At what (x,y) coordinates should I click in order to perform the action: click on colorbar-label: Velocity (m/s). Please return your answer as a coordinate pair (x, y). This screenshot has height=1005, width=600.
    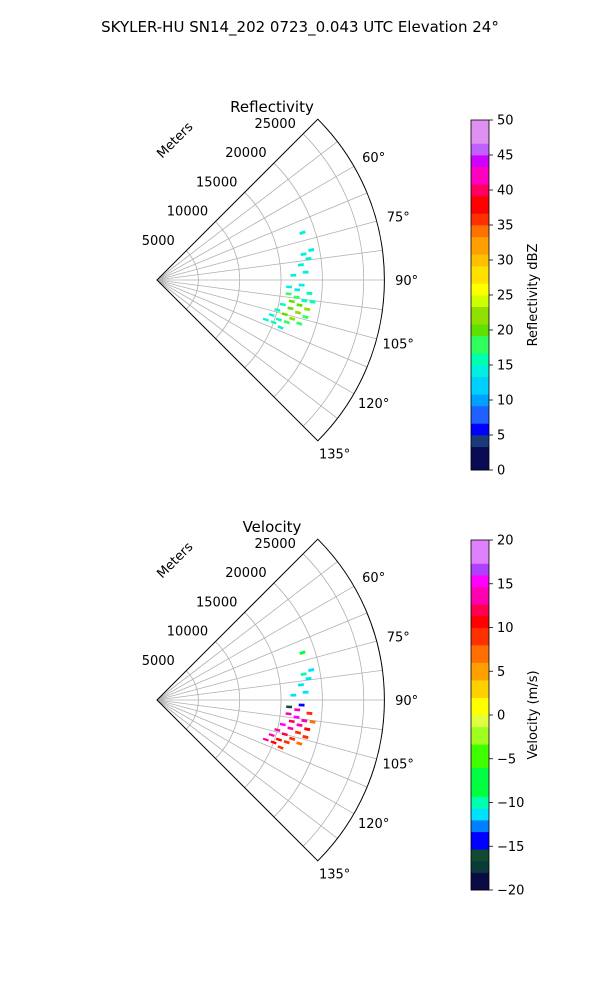
    Looking at the image, I should click on (533, 714).